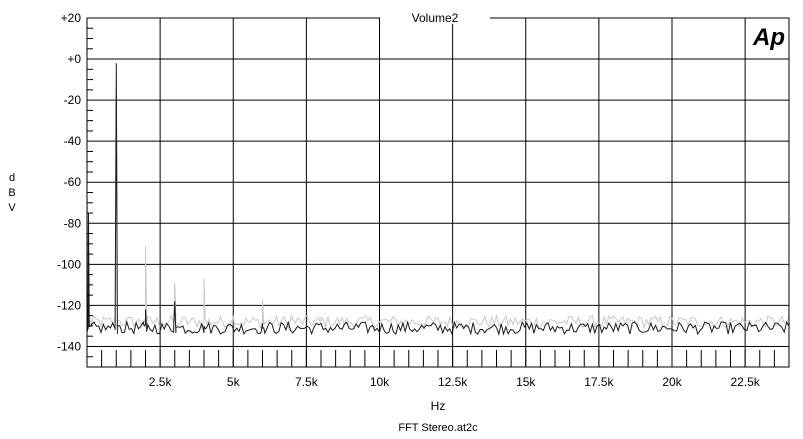 This screenshot has width=803, height=439. What do you see at coordinates (438, 406) in the screenshot?
I see `x-axis-label: Hz` at bounding box center [438, 406].